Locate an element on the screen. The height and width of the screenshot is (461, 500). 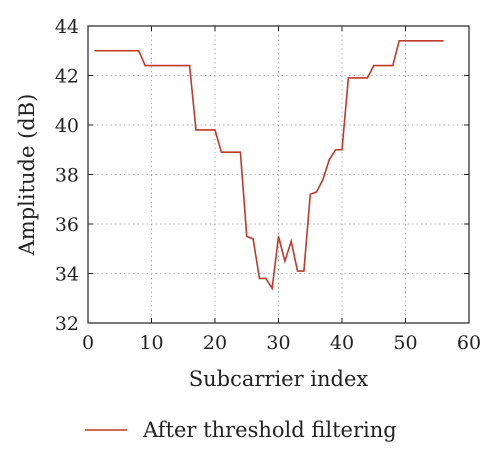
x-tick-label: 50 is located at coordinates (405, 343).